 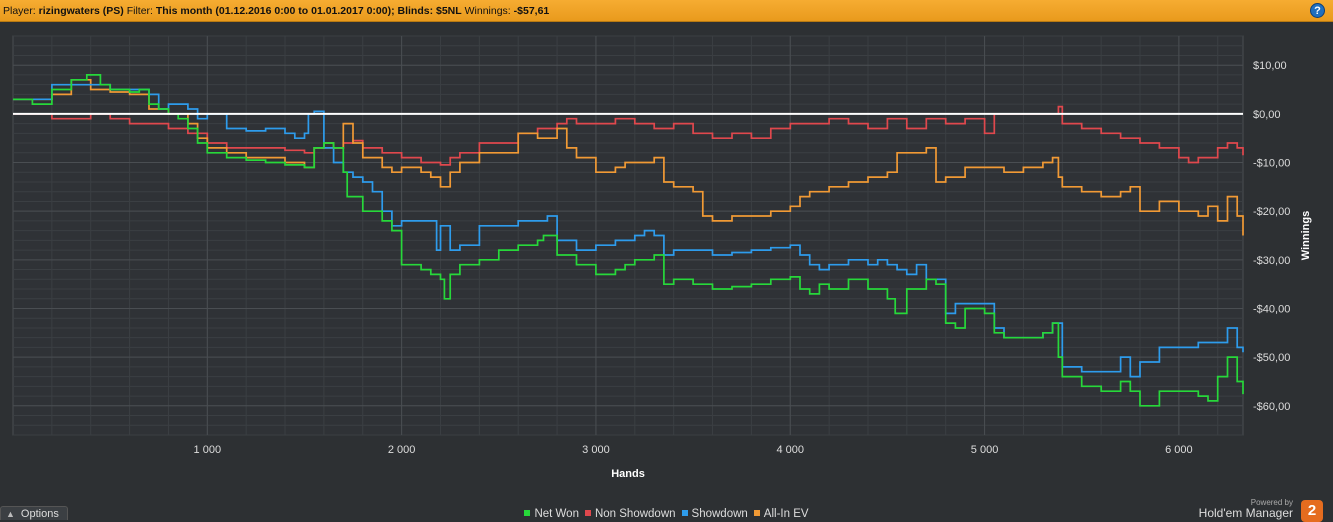 I want to click on y-tick-label: $0,00, so click(x=1267, y=115).